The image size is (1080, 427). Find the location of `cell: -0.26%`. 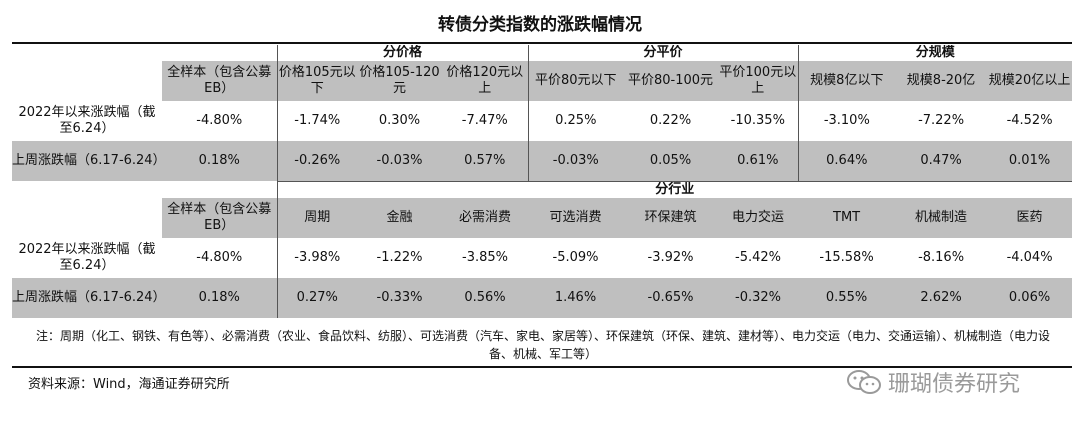

cell: -0.26% is located at coordinates (316, 161).